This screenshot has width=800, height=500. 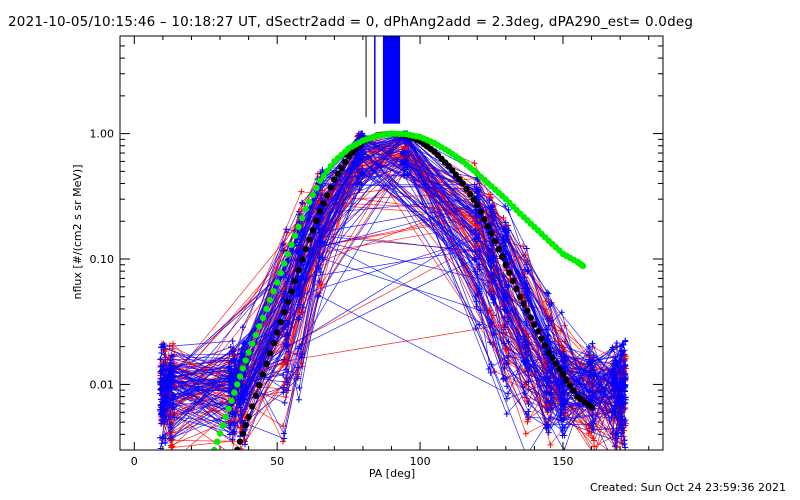 What do you see at coordinates (277, 461) in the screenshot?
I see `x-tick-label: 50` at bounding box center [277, 461].